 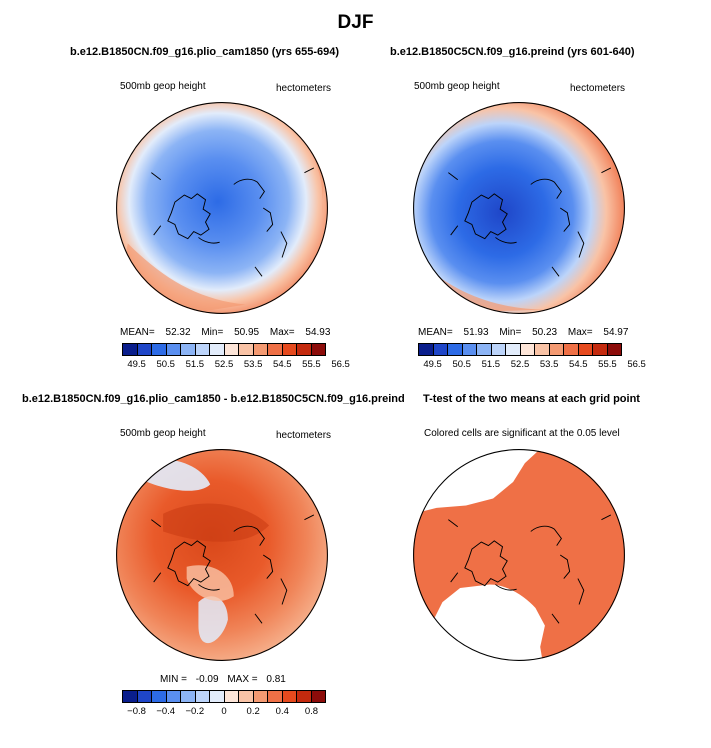 I want to click on min-value: 50.23, so click(x=545, y=332).